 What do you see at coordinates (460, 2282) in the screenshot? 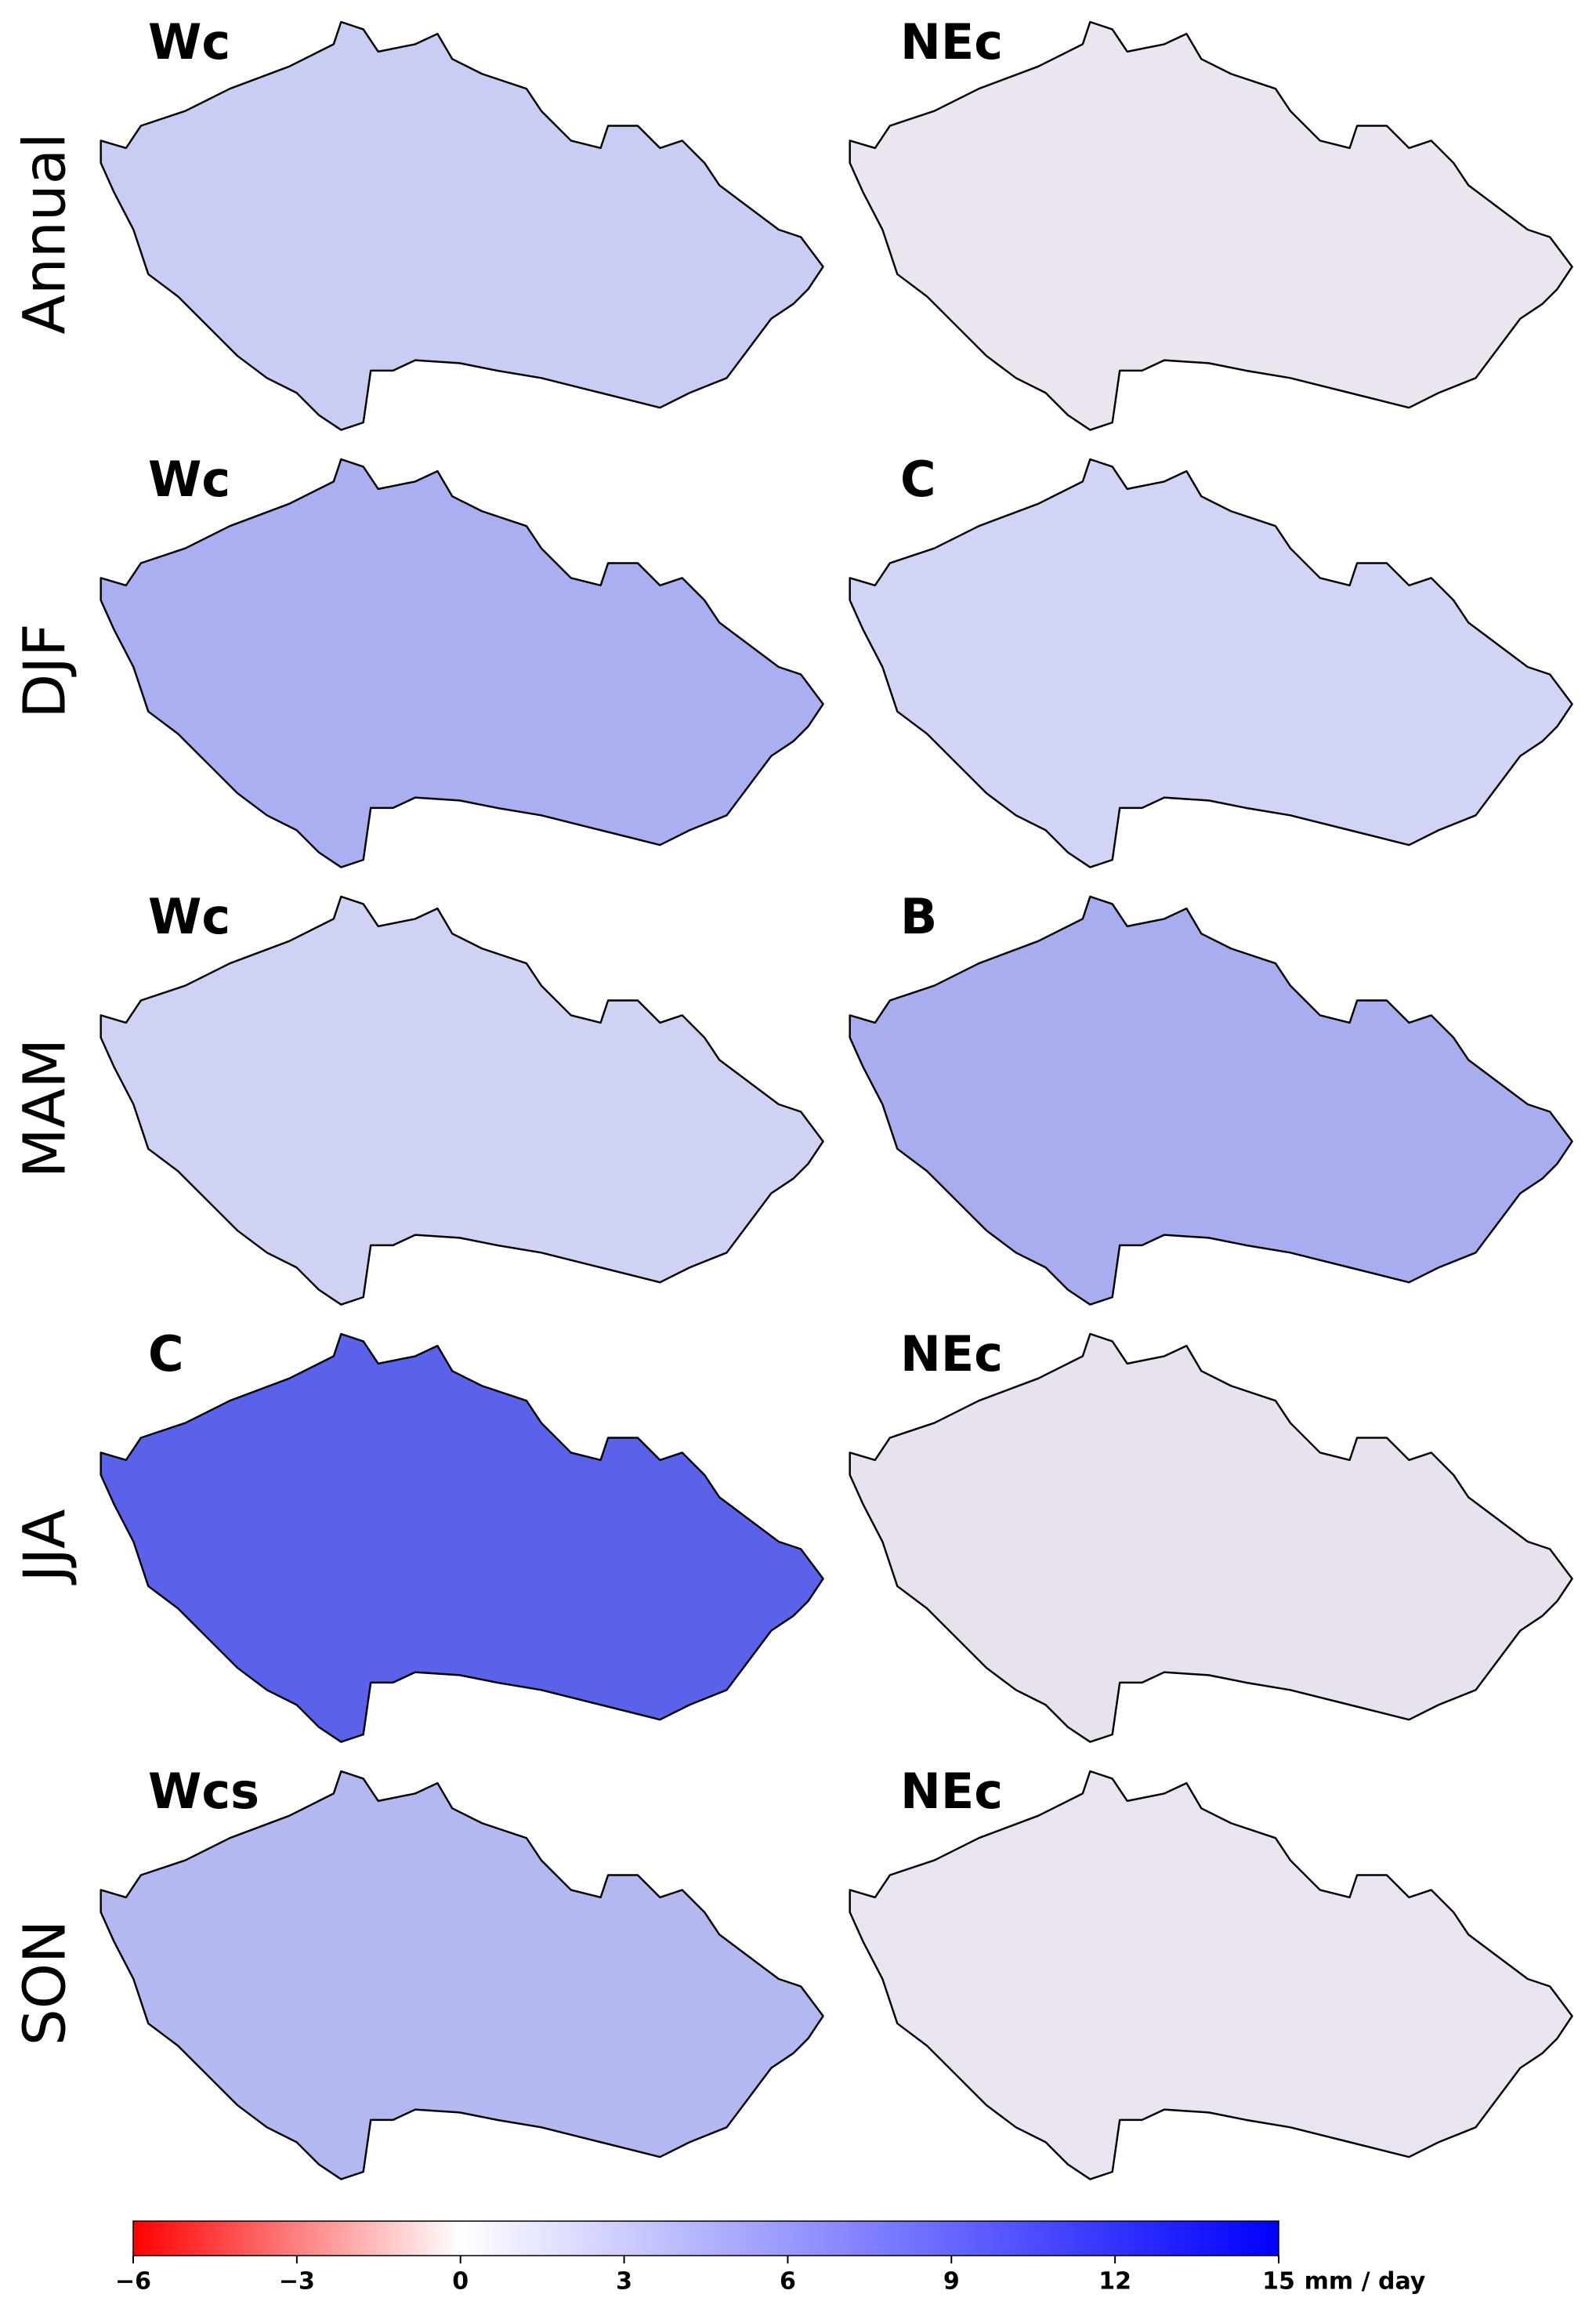
I see `colorbar-tick-label: 0` at bounding box center [460, 2282].